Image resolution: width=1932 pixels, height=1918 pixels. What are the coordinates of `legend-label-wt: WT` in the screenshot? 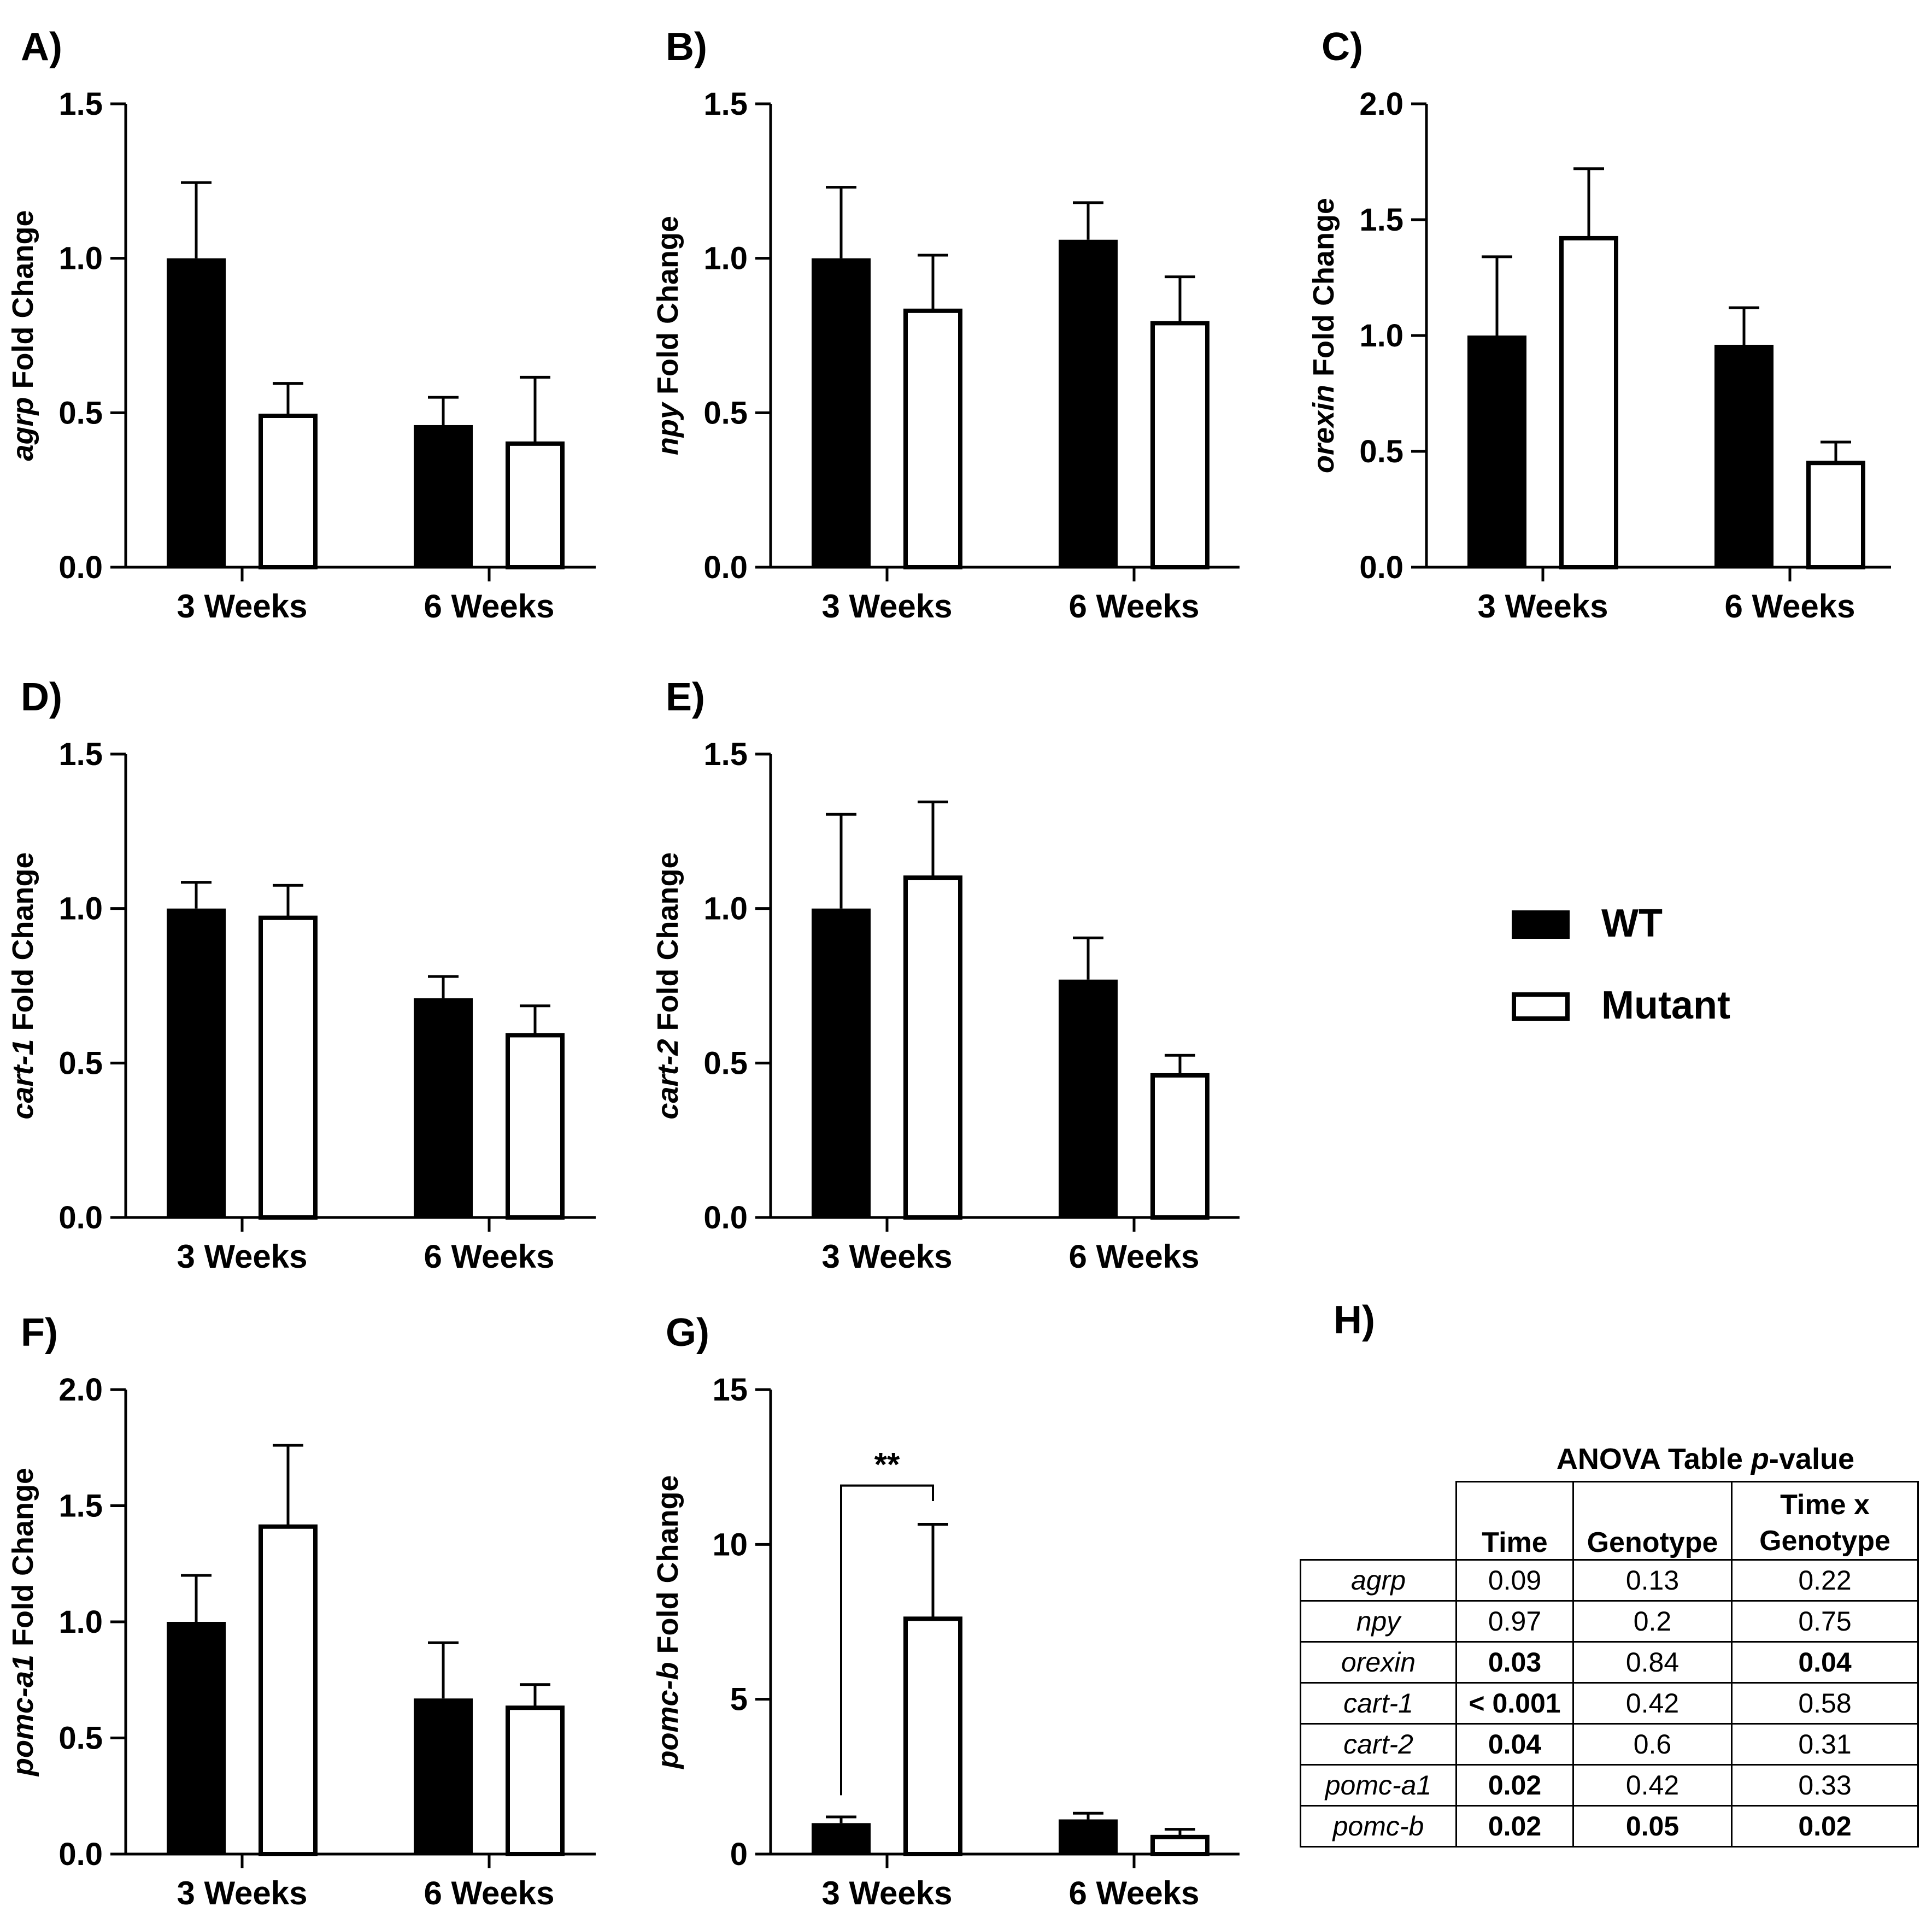 It's located at (1632, 924).